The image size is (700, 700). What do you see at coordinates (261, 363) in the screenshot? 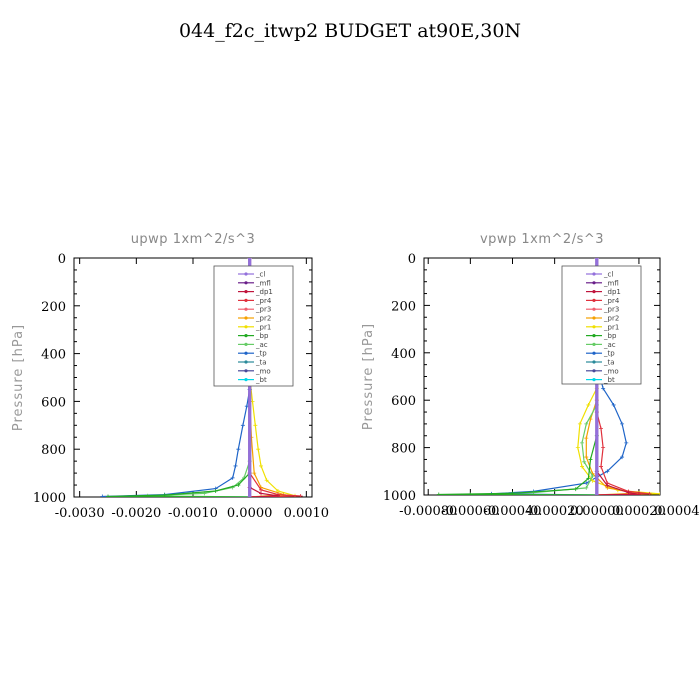
I see `legend-label: _ta` at bounding box center [261, 363].